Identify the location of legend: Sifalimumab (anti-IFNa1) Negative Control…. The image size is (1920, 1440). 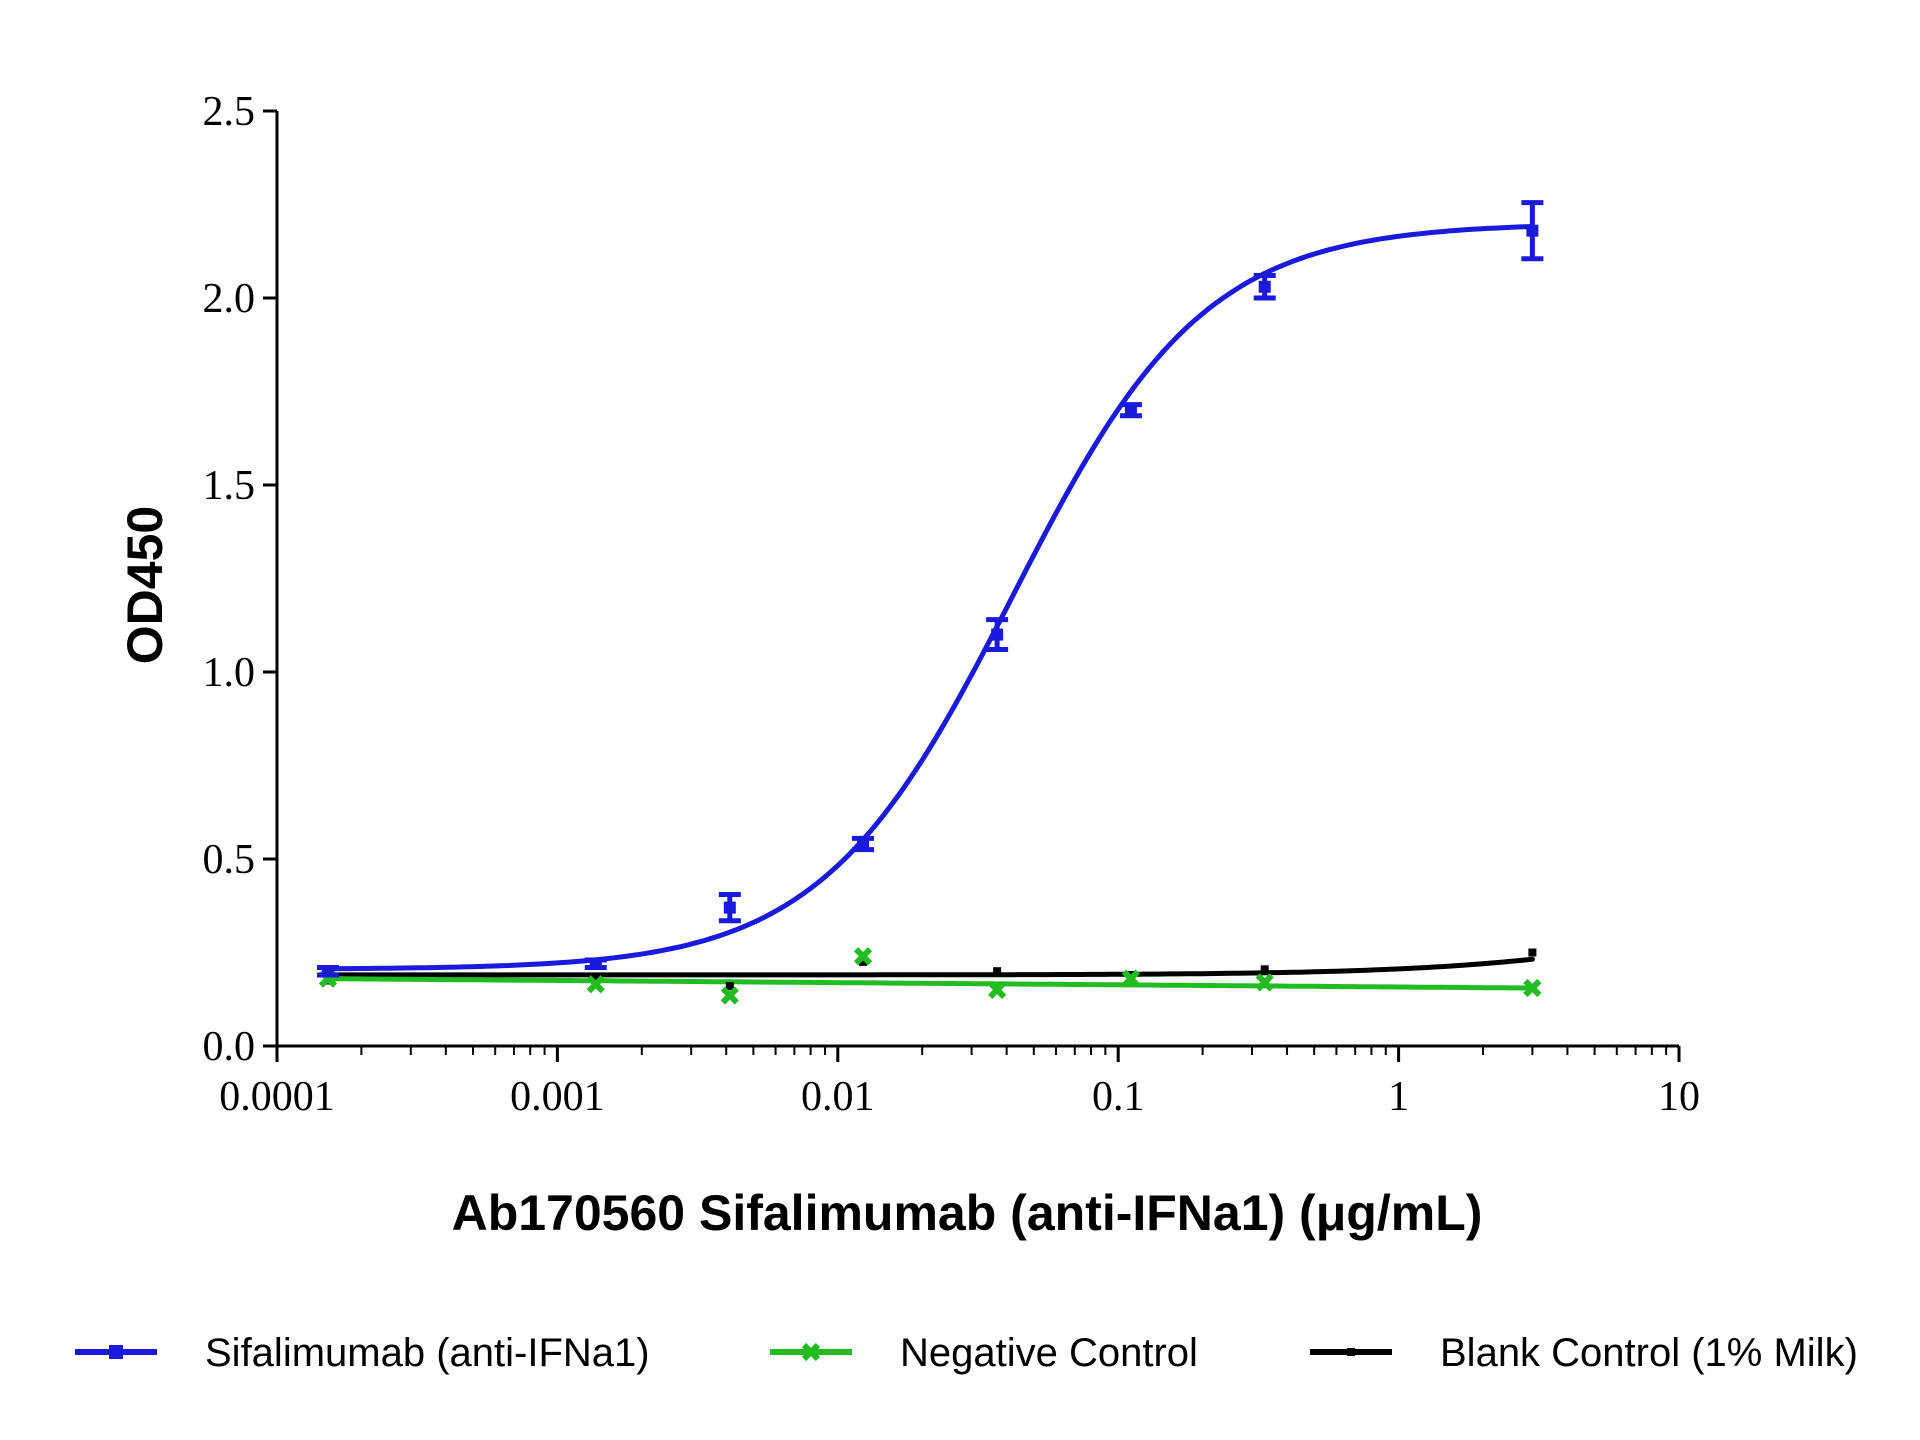
(966, 1353).